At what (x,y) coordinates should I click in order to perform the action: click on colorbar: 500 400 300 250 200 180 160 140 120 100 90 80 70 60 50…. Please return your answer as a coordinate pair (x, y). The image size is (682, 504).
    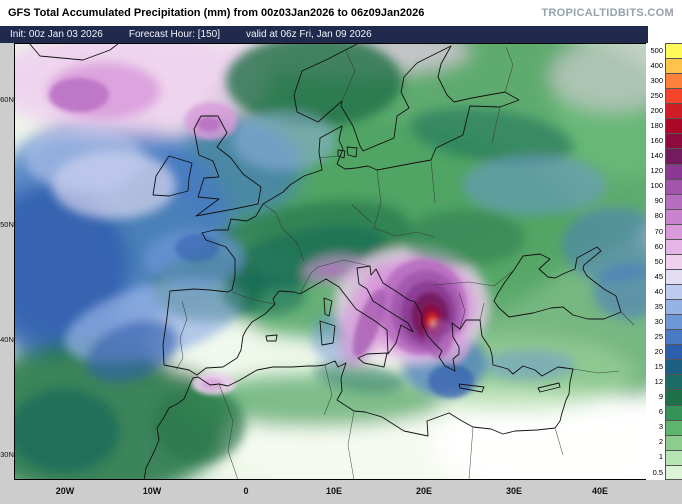
    Looking at the image, I should click on (664, 261).